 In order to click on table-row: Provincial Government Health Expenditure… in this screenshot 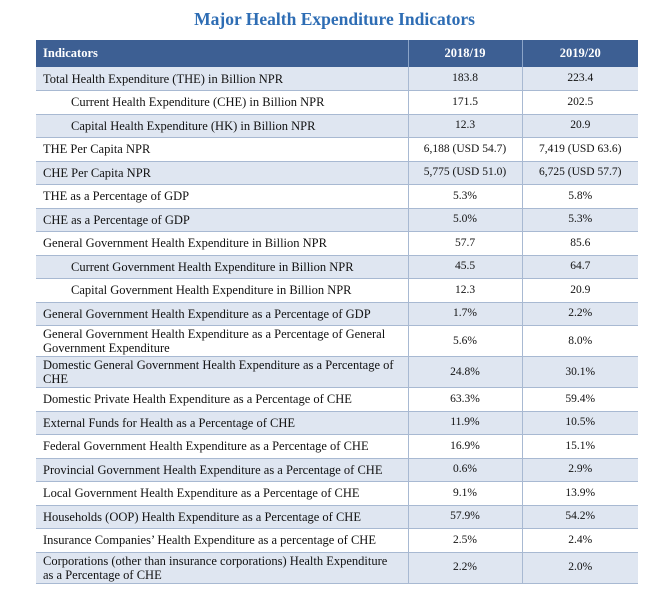, I will do `click(337, 470)`.